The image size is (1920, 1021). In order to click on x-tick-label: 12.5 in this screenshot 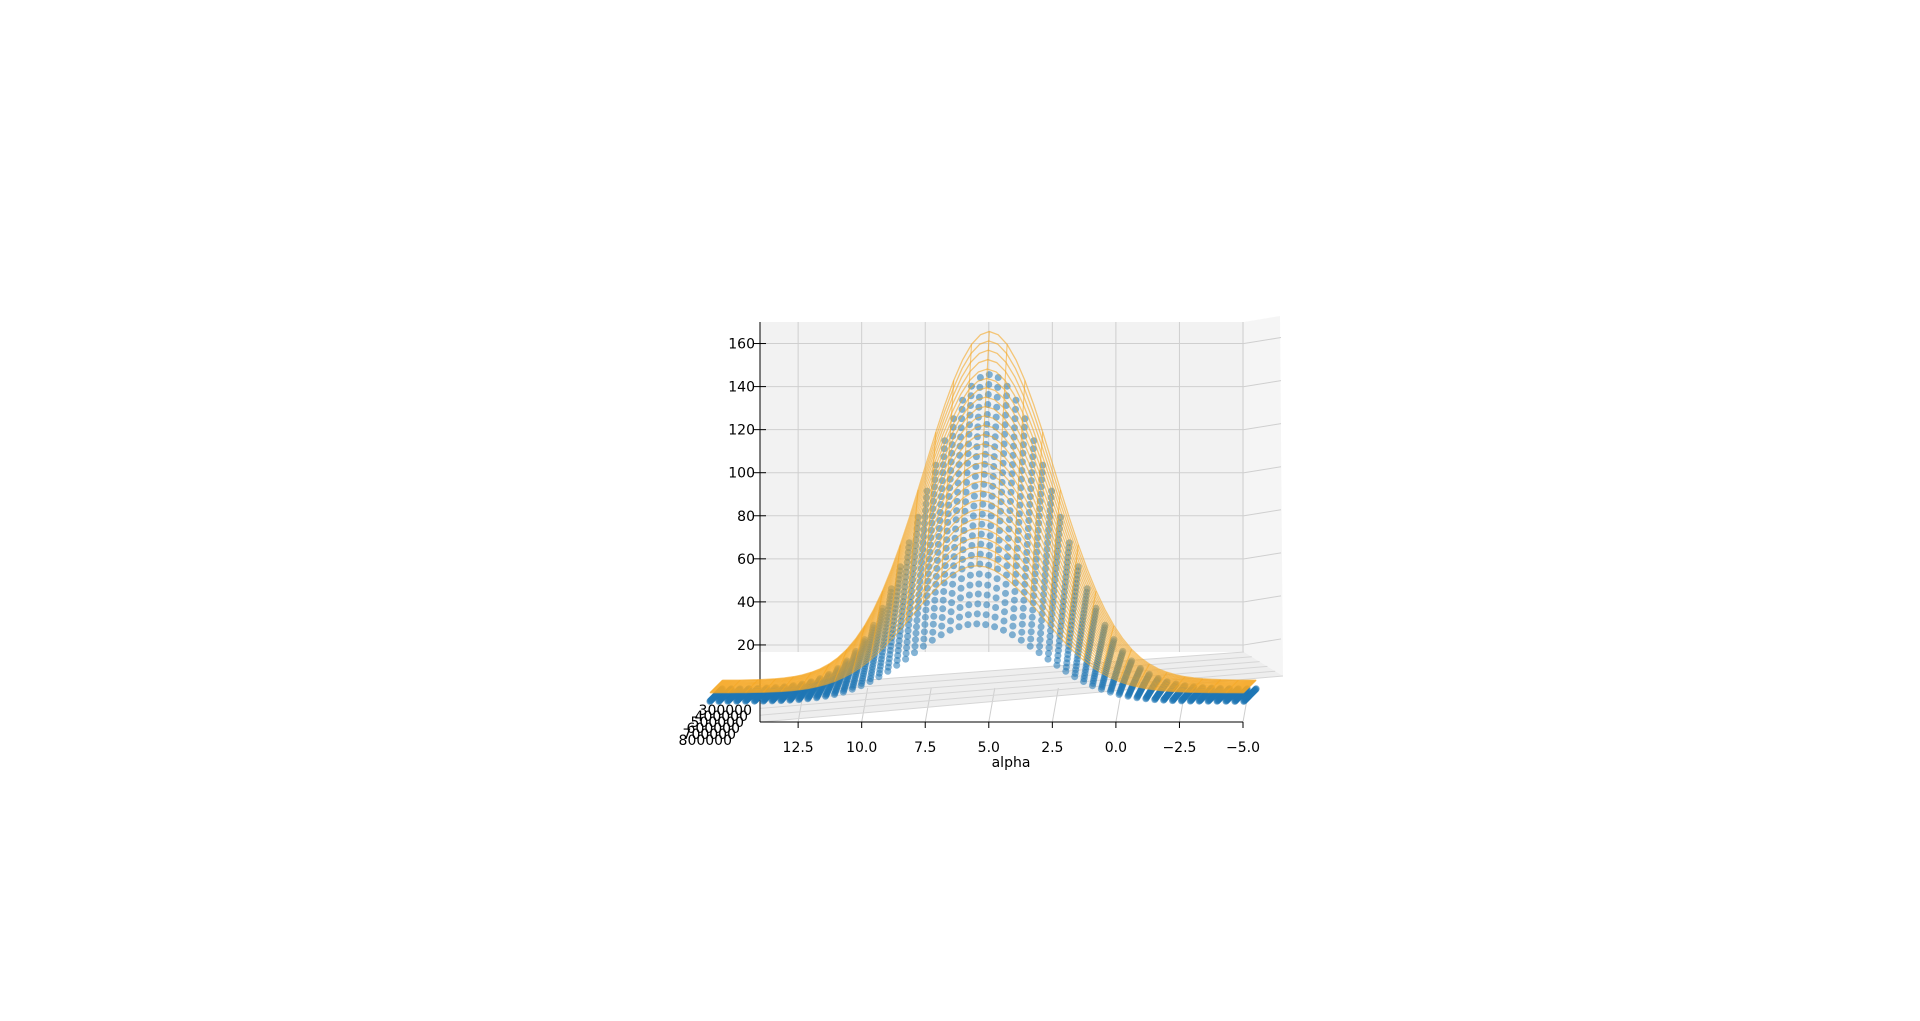, I will do `click(798, 748)`.